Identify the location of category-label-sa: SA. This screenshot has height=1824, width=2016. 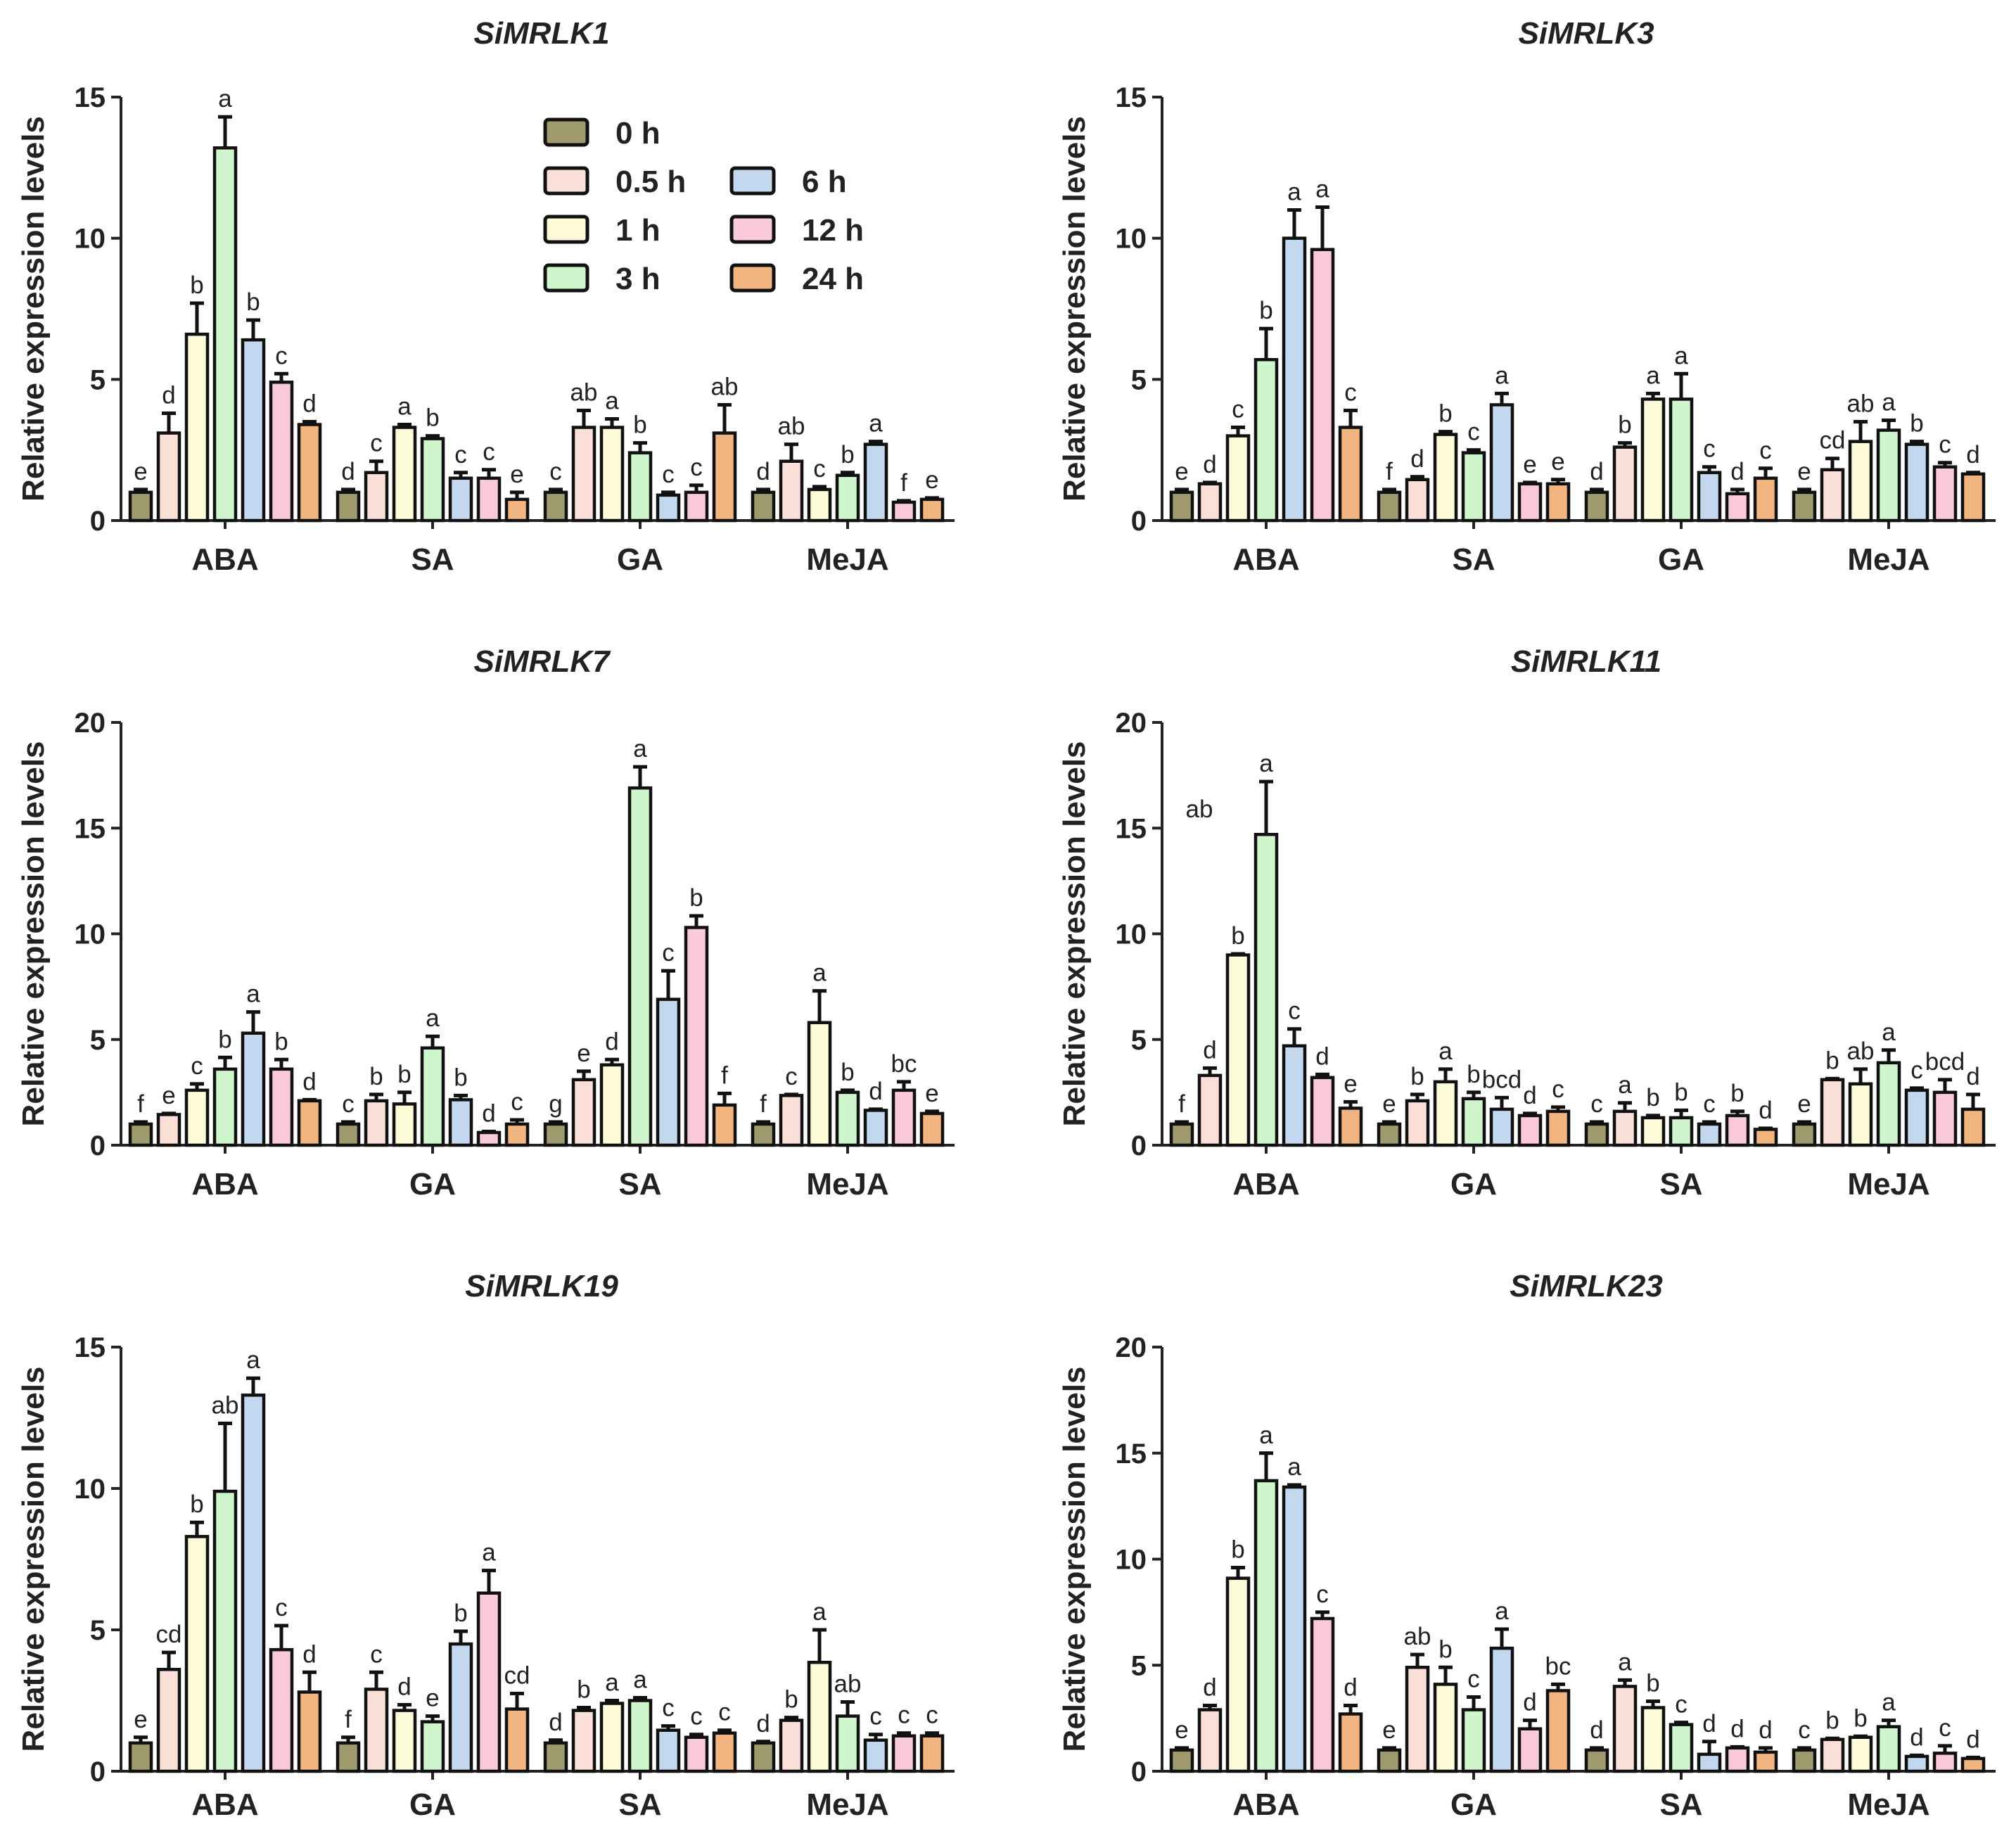
(1681, 1804).